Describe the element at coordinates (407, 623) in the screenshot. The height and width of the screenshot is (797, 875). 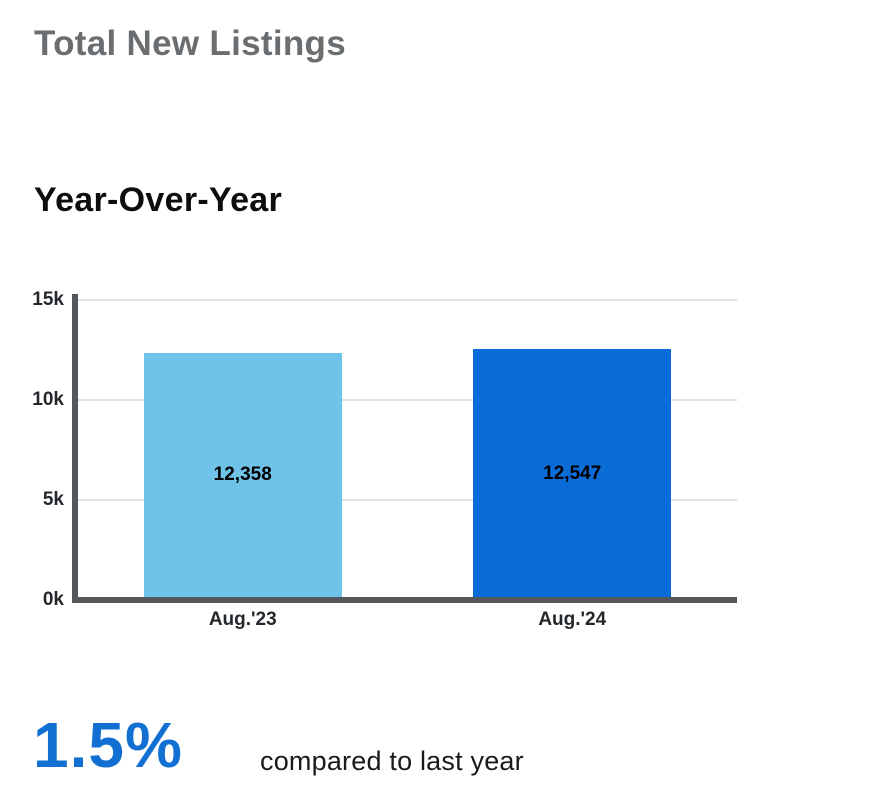
I see `x-axis-labels: Aug.'23 Aug.'24` at that location.